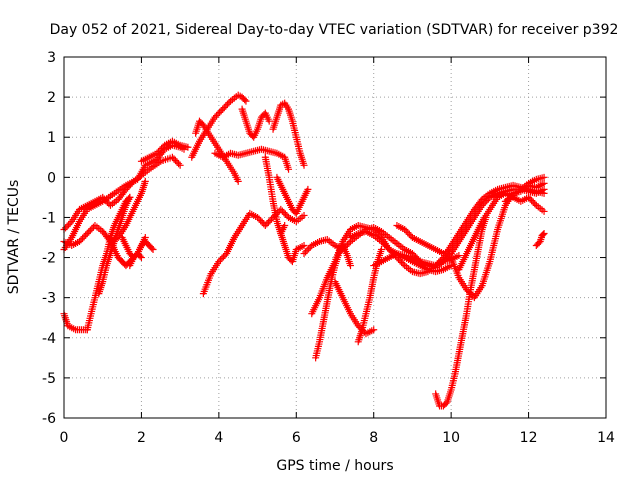  Describe the element at coordinates (49, 259) in the screenshot. I see `y-tick-label: -2` at that location.